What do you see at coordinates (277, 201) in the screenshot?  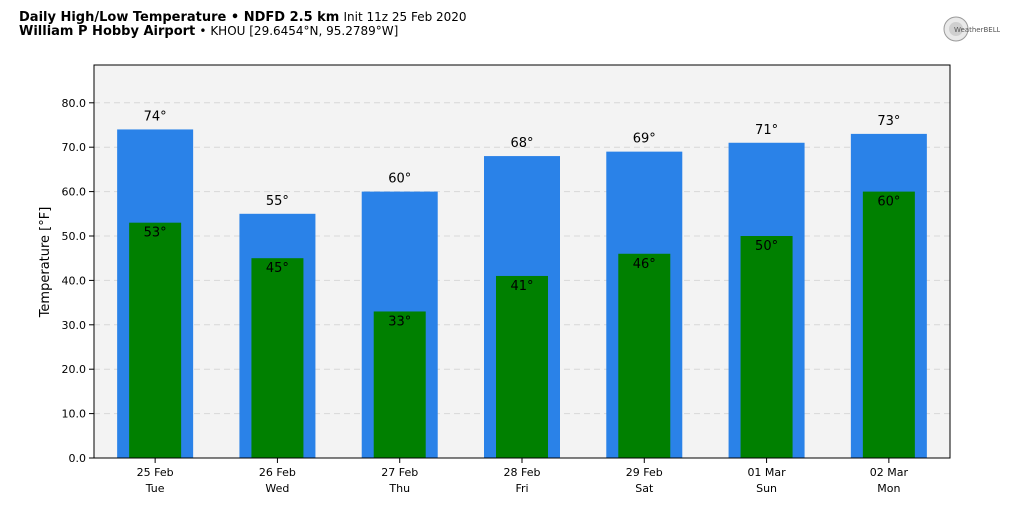 I see `high-label: 55°` at bounding box center [277, 201].